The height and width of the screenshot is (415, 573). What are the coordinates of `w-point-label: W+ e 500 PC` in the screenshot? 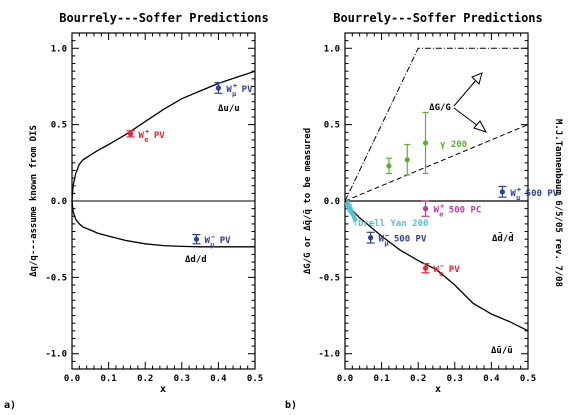 It's located at (458, 211).